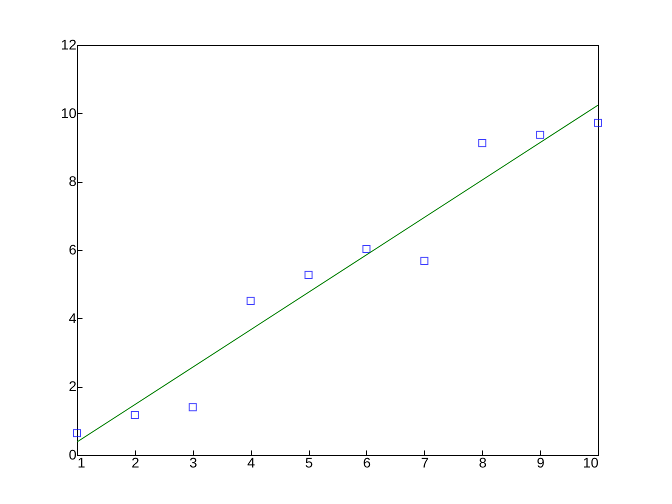 The height and width of the screenshot is (504, 672). I want to click on x-tick-label: 8, so click(482, 462).